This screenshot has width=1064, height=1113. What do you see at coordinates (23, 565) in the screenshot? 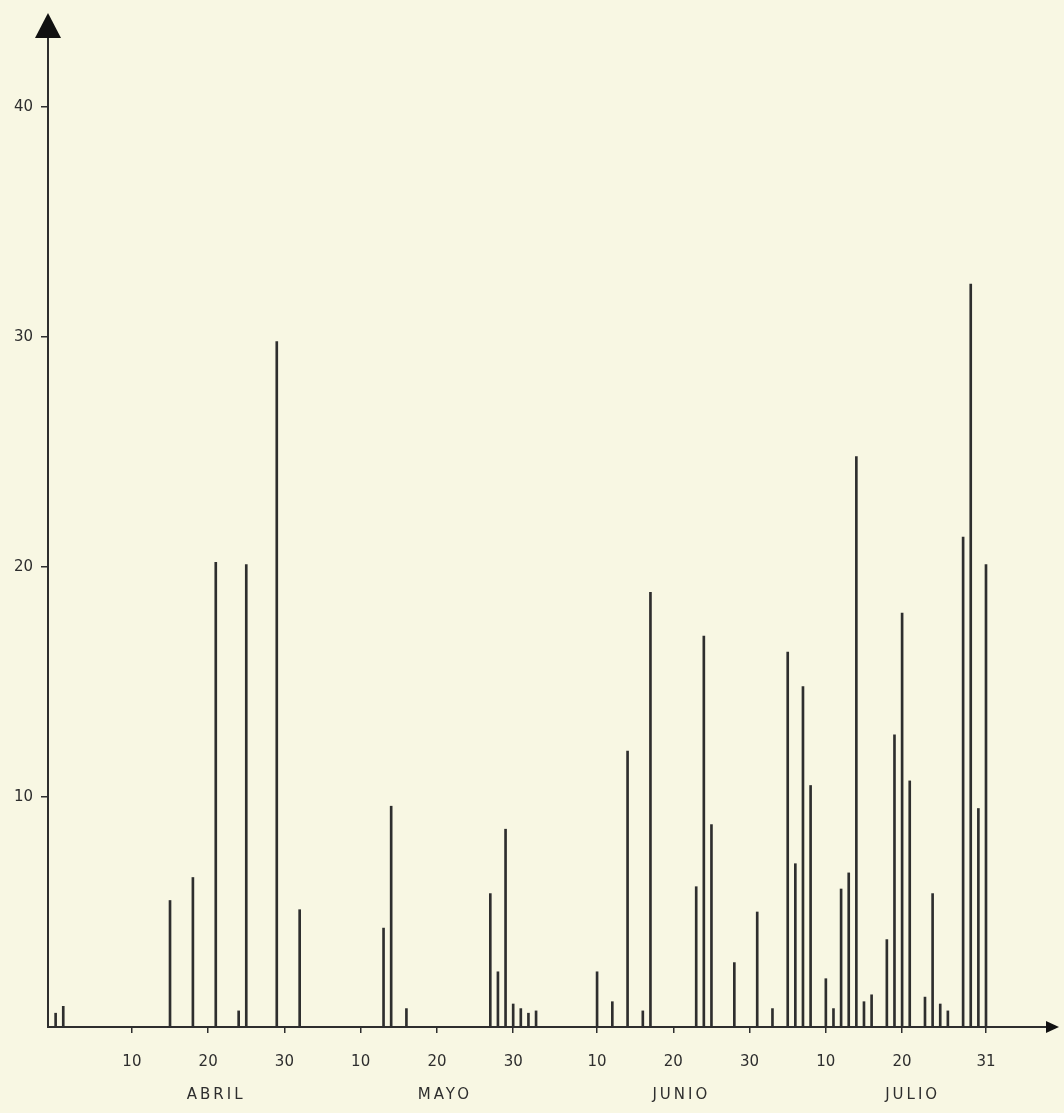
I see `y-tick-label: 20` at bounding box center [23, 565].